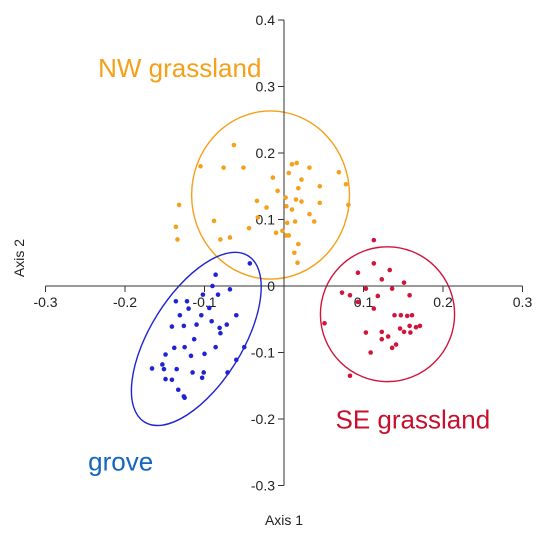  Describe the element at coordinates (284, 520) in the screenshot. I see `x-axis-title: Axis 1` at that location.